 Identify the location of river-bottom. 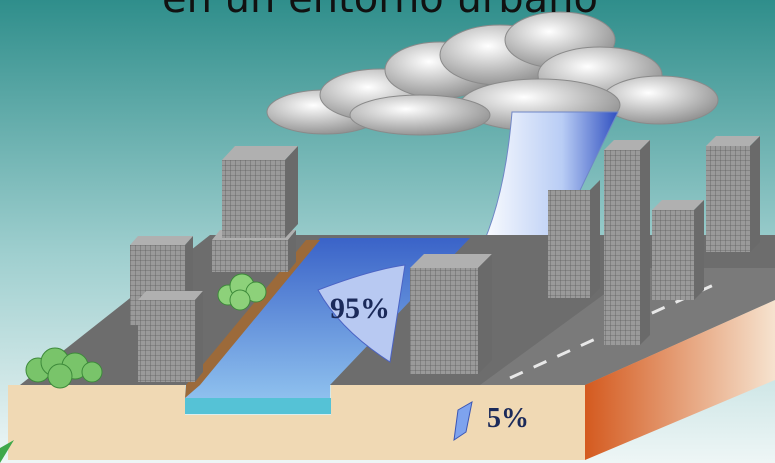
(258, 406).